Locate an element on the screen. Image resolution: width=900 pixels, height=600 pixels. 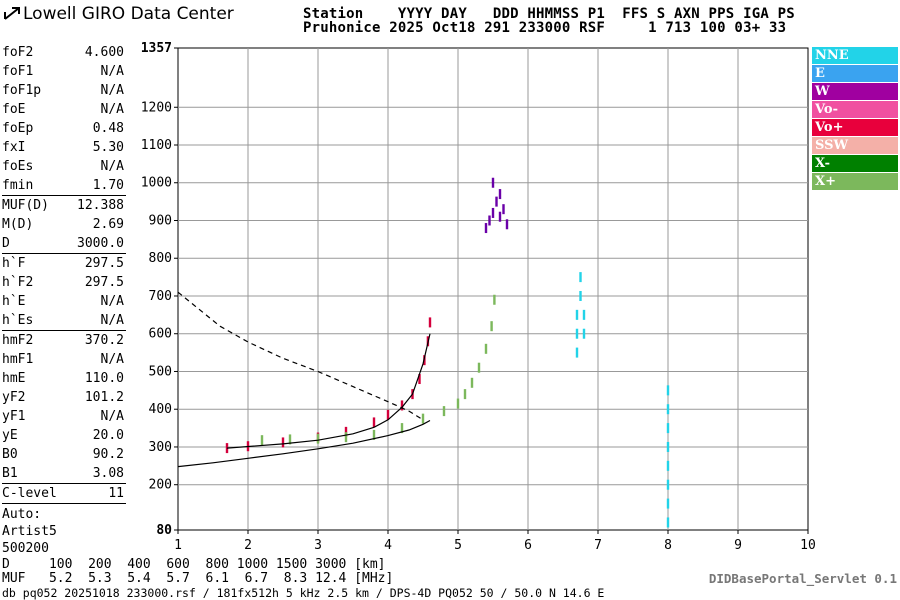
legend-item-w: W is located at coordinates (855, 91).